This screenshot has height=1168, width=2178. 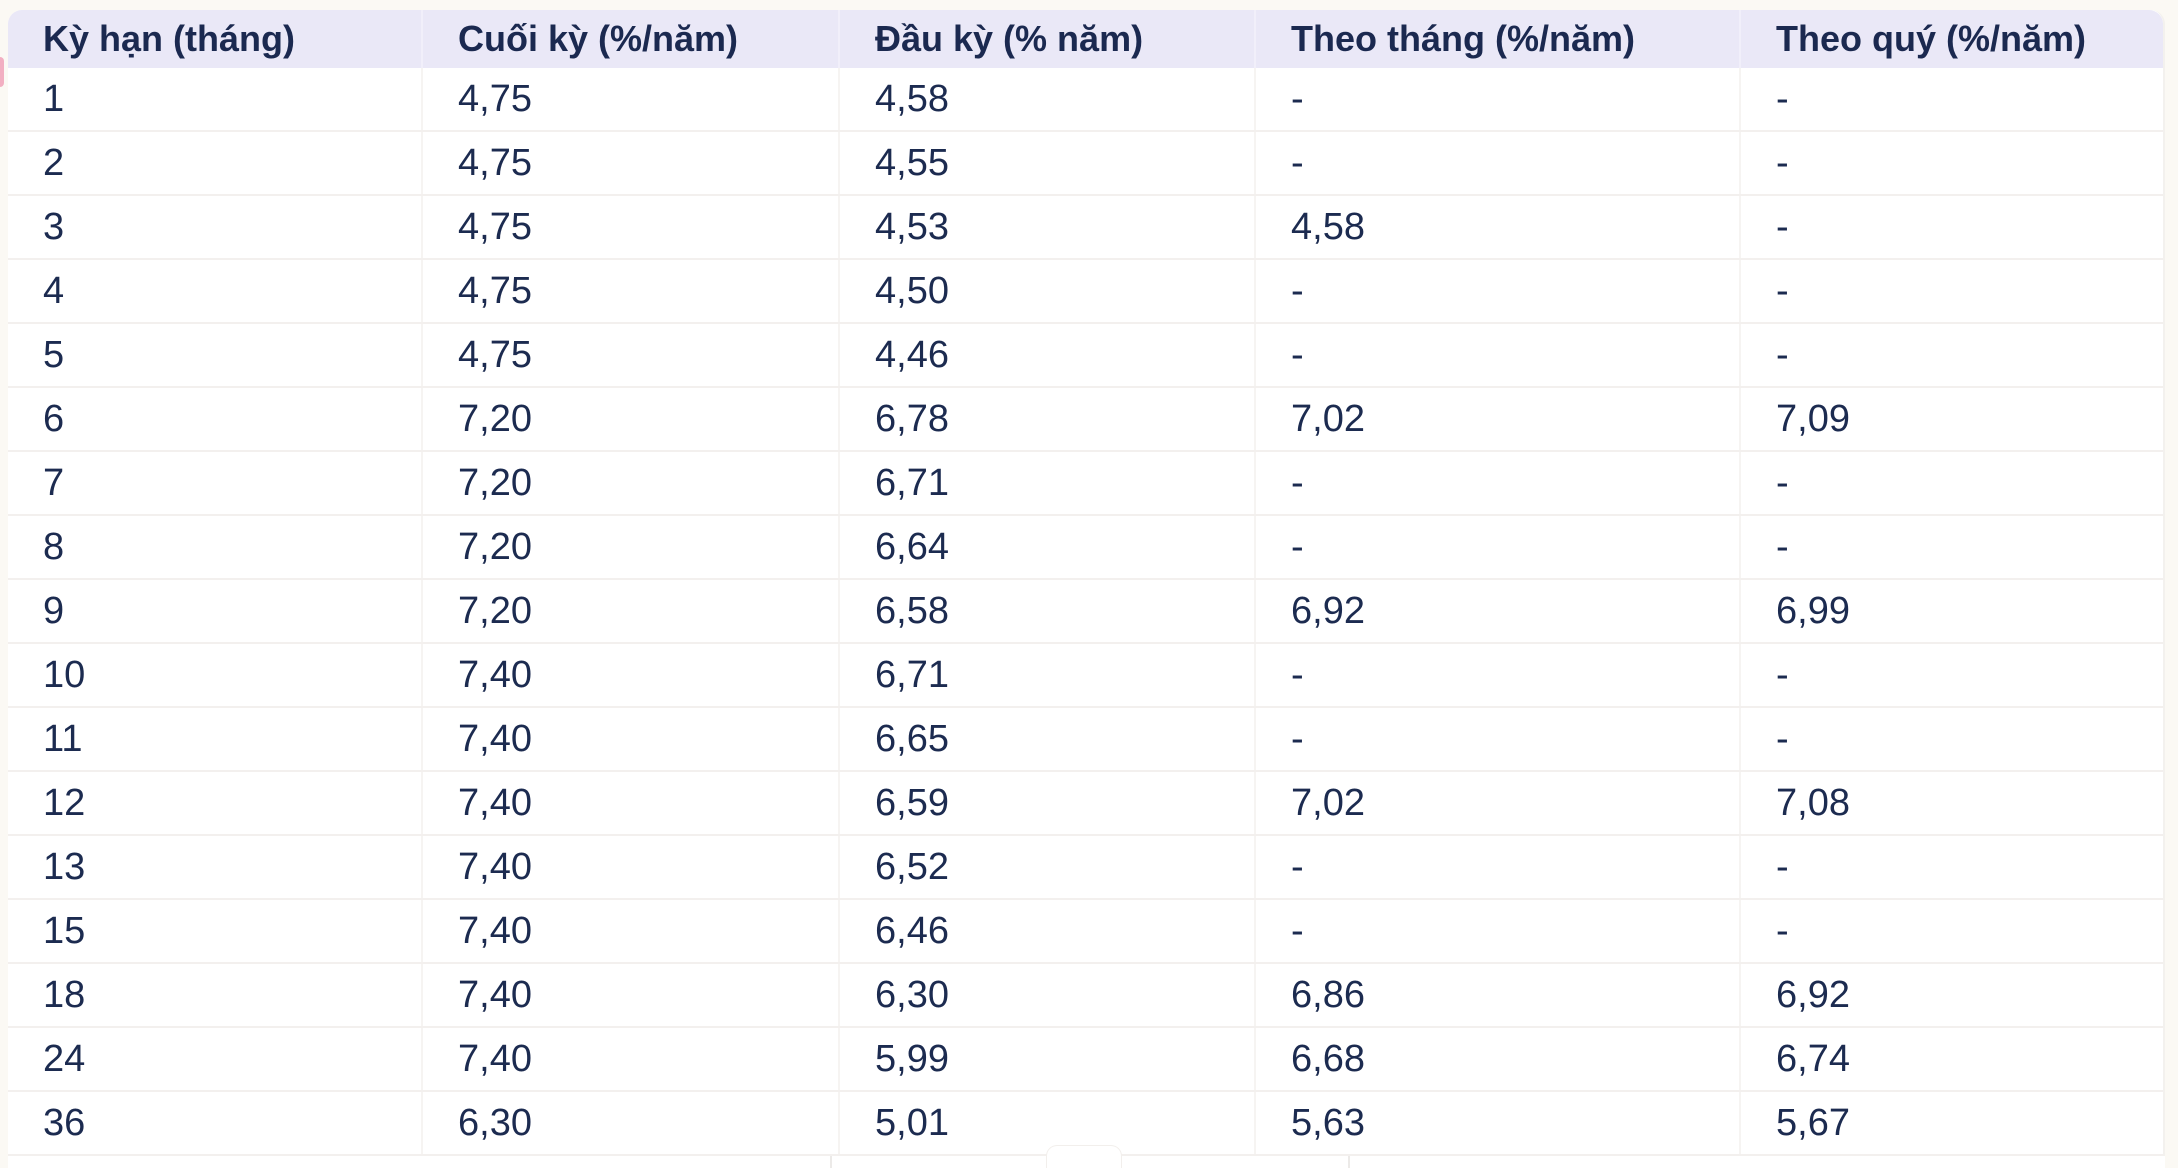 What do you see at coordinates (64, 802) in the screenshot?
I see `cell-term-months: 12` at bounding box center [64, 802].